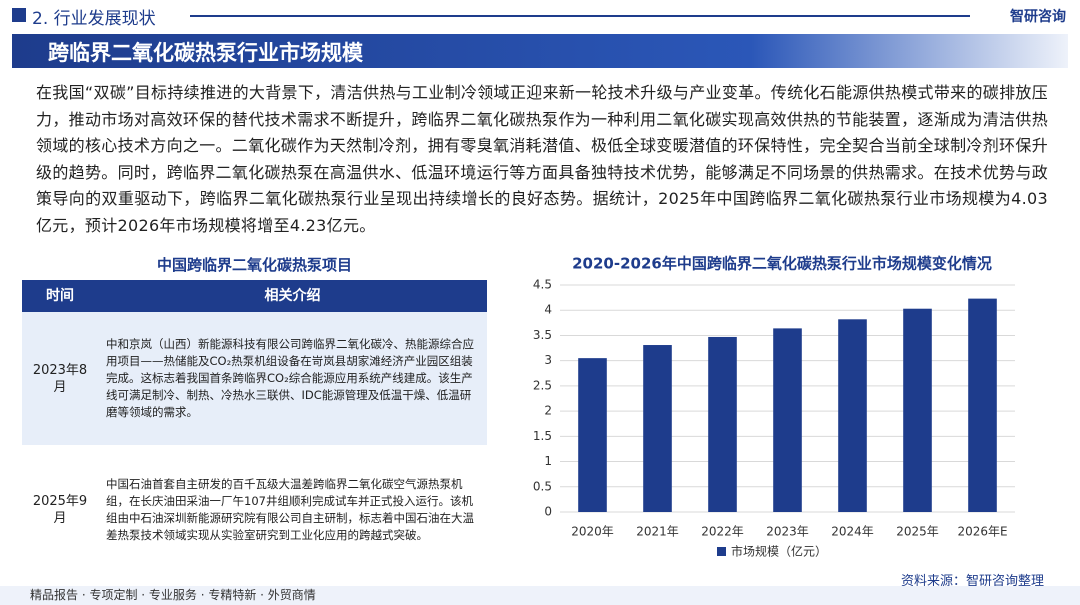 The height and width of the screenshot is (605, 1080). Describe the element at coordinates (548, 411) in the screenshot. I see `y-tick-label: 2` at that location.